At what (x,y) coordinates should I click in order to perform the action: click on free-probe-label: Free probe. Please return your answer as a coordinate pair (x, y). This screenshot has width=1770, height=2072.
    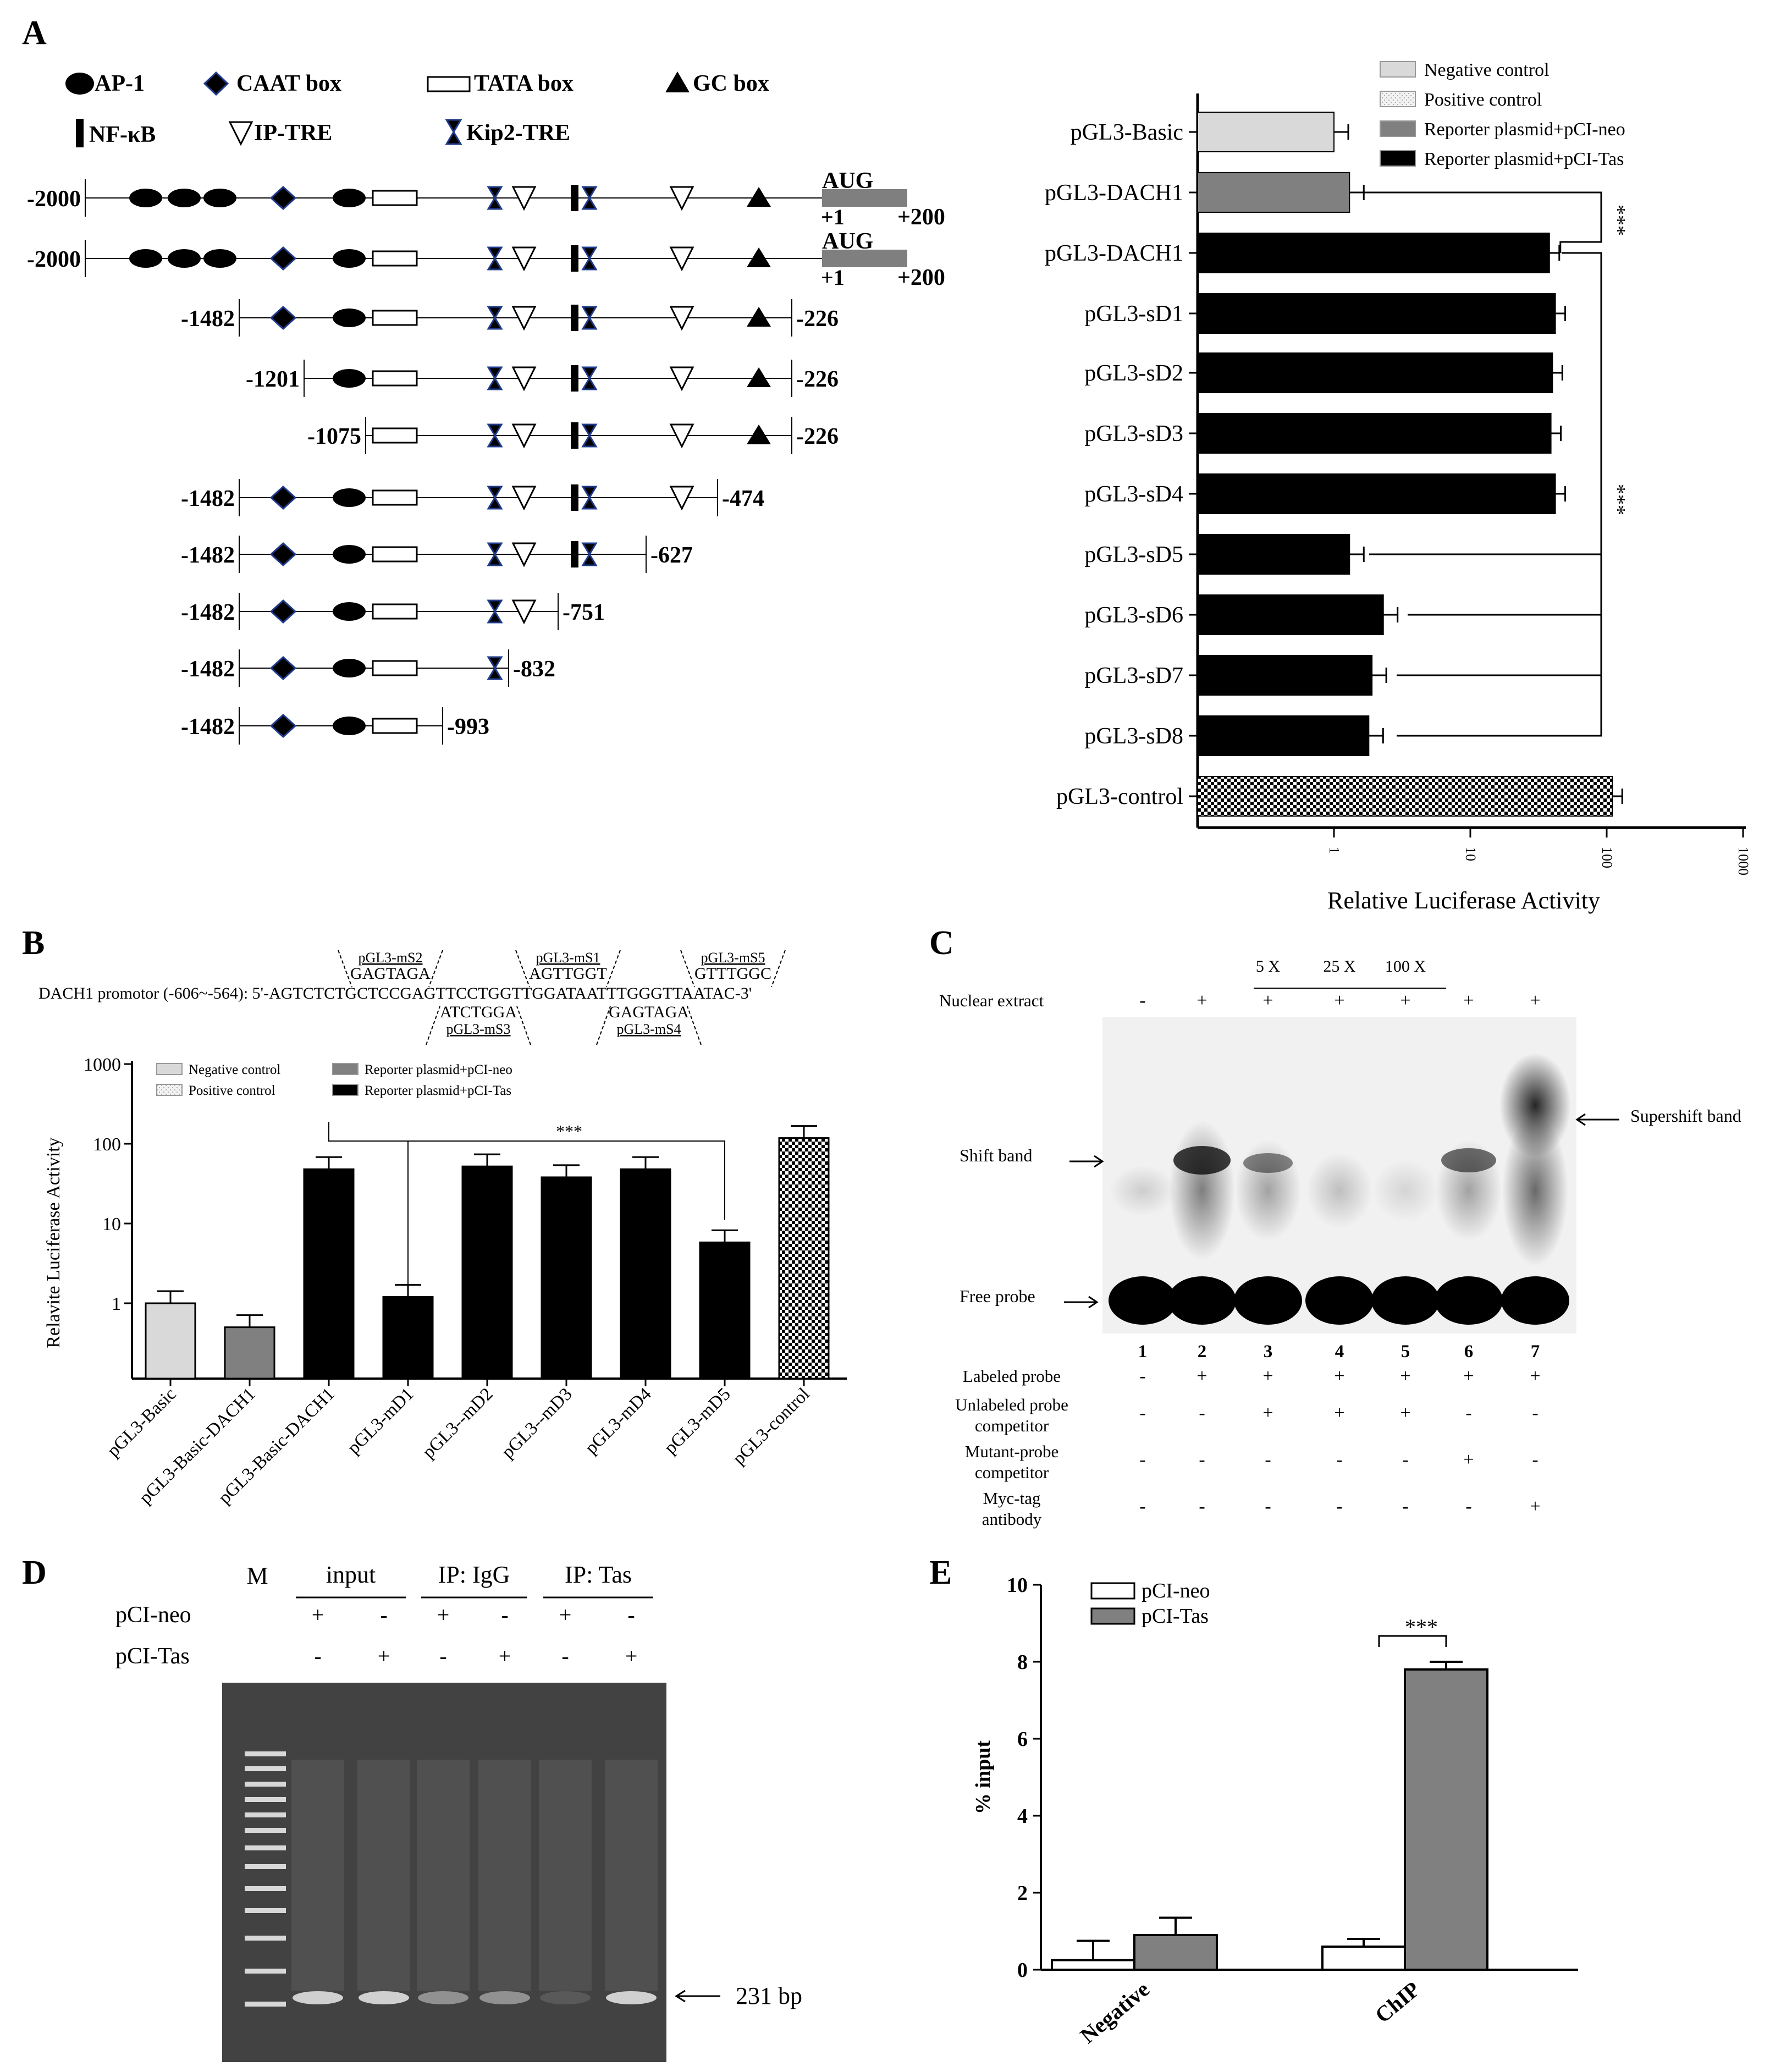
    Looking at the image, I should click on (997, 1296).